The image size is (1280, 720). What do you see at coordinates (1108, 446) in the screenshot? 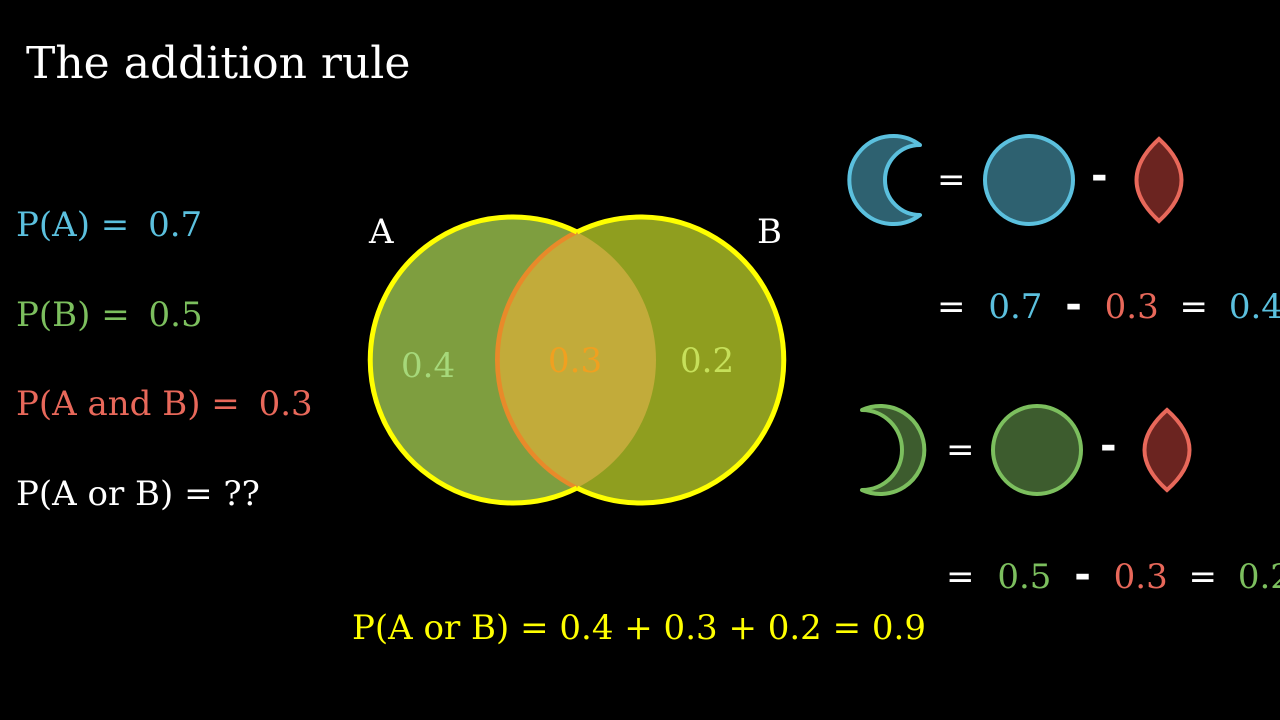
I see `rule-b-minus: -` at bounding box center [1108, 446].